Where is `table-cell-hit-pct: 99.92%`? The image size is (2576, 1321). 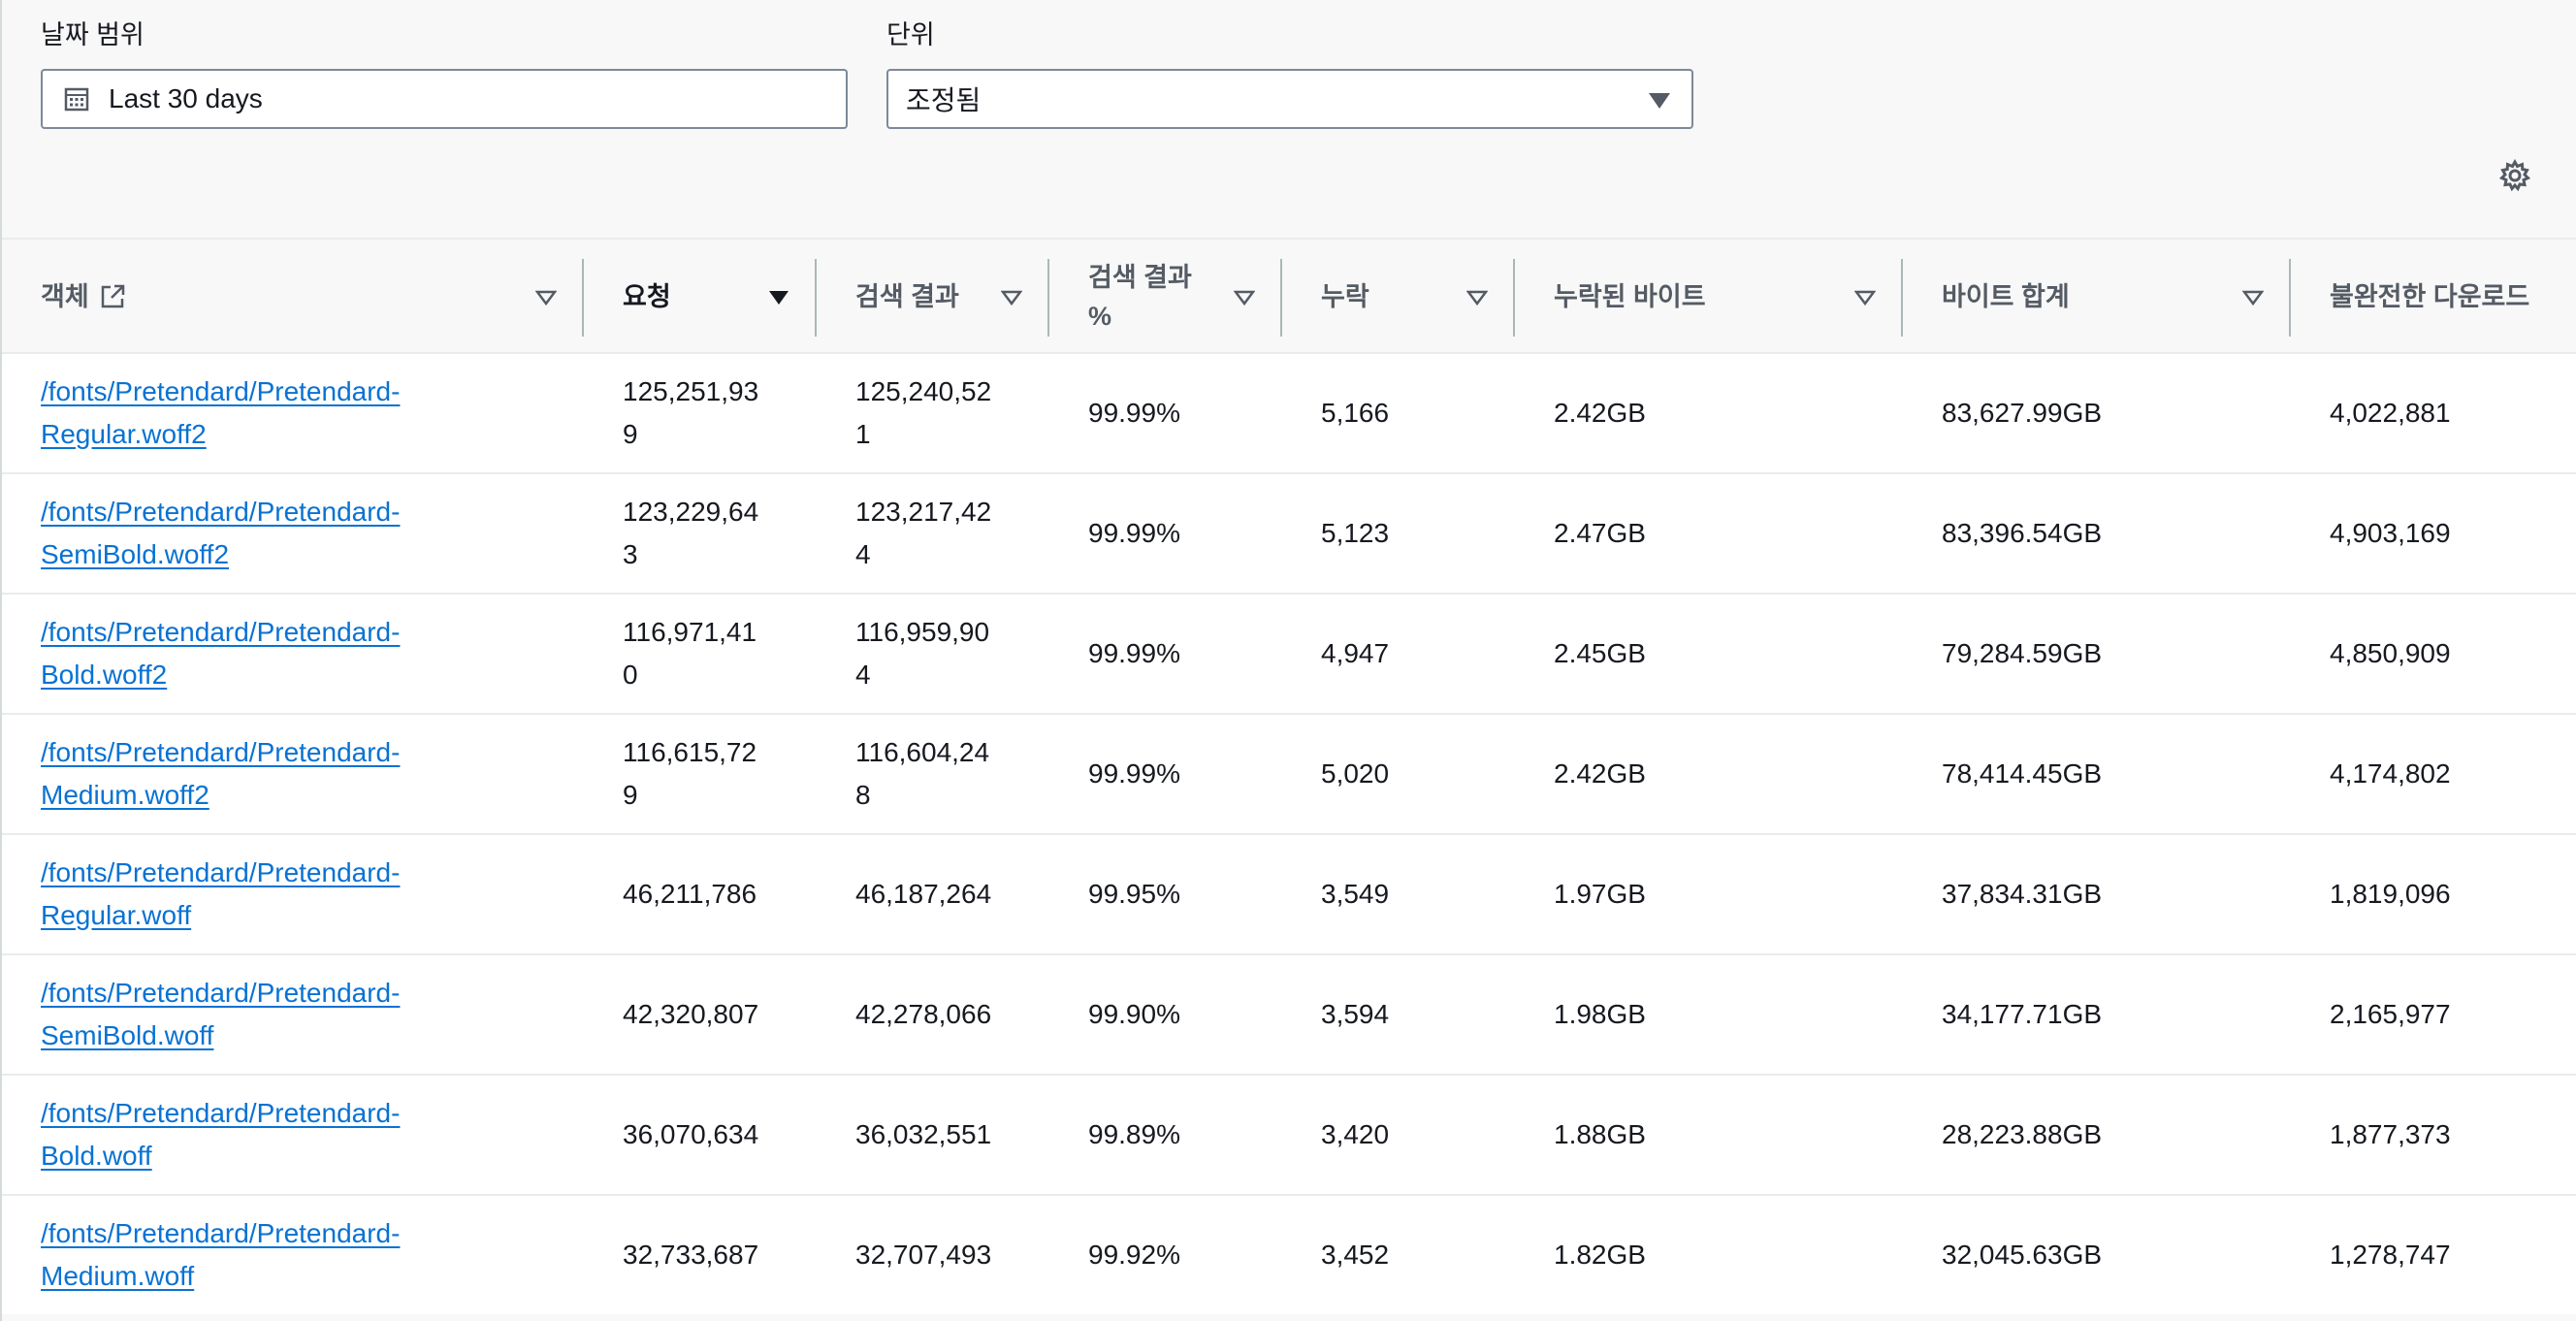 table-cell-hit-pct: 99.92% is located at coordinates (1185, 1255).